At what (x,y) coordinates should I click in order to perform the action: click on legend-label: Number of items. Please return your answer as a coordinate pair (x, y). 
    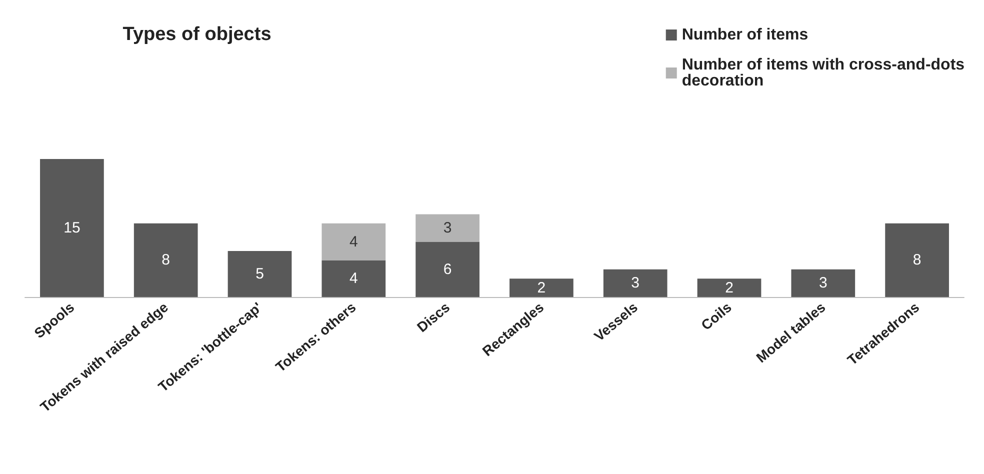
    Looking at the image, I should click on (745, 35).